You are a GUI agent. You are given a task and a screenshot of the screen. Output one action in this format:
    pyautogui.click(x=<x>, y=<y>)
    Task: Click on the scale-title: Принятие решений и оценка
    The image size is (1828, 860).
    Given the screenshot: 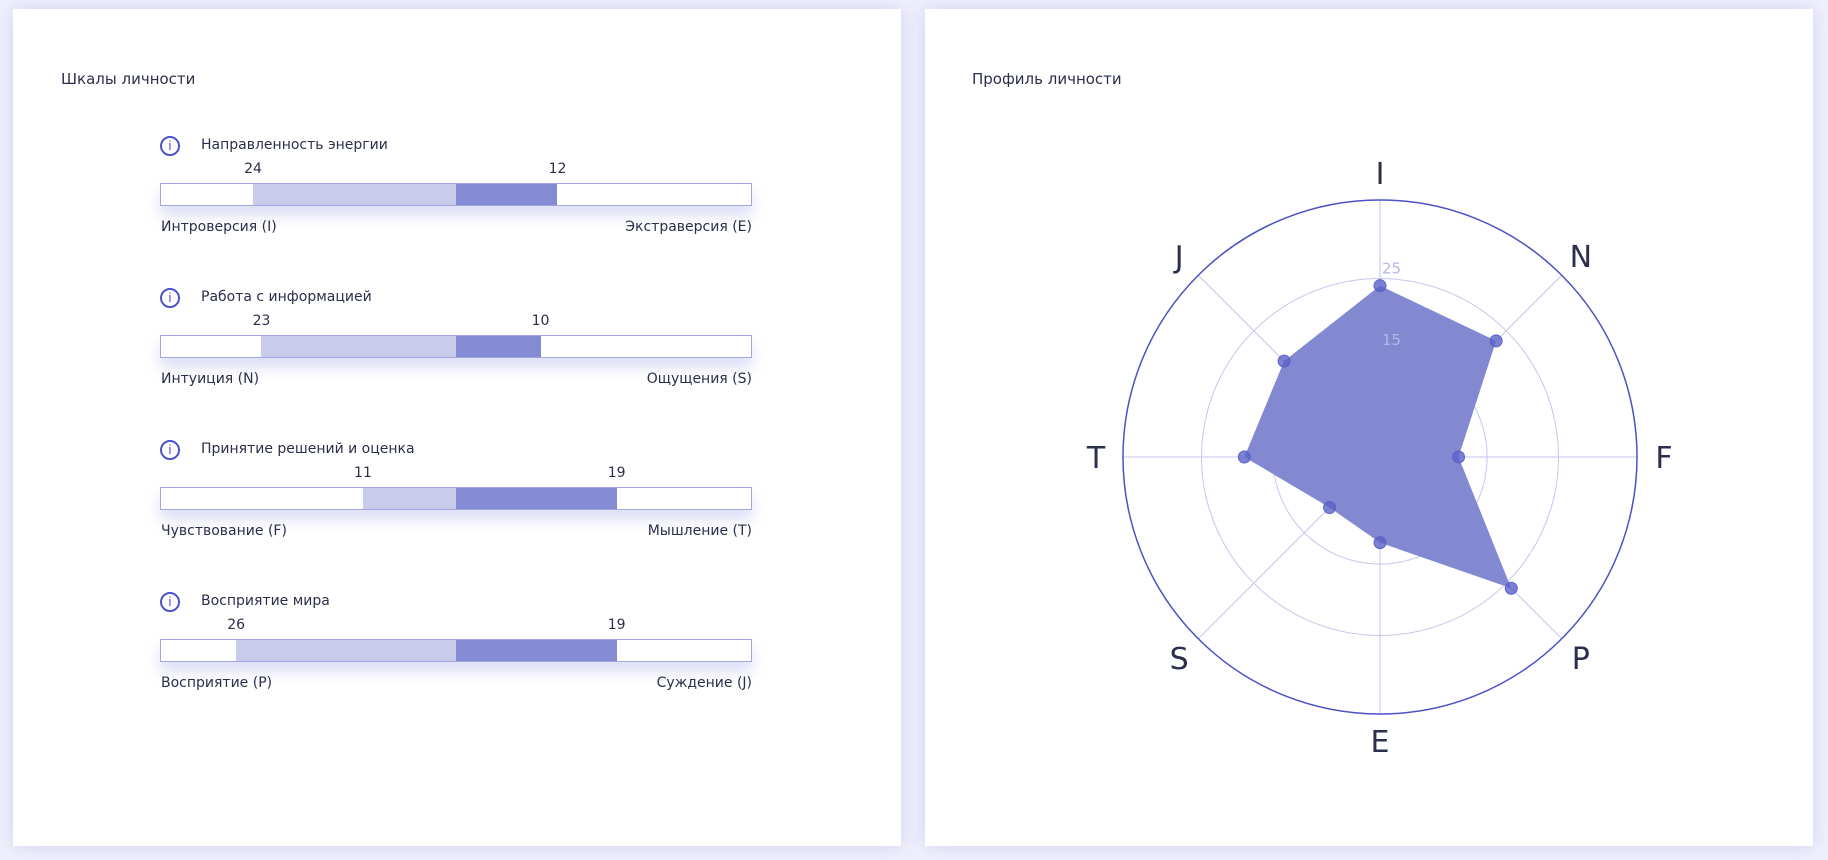 What is the action you would take?
    pyautogui.click(x=308, y=449)
    